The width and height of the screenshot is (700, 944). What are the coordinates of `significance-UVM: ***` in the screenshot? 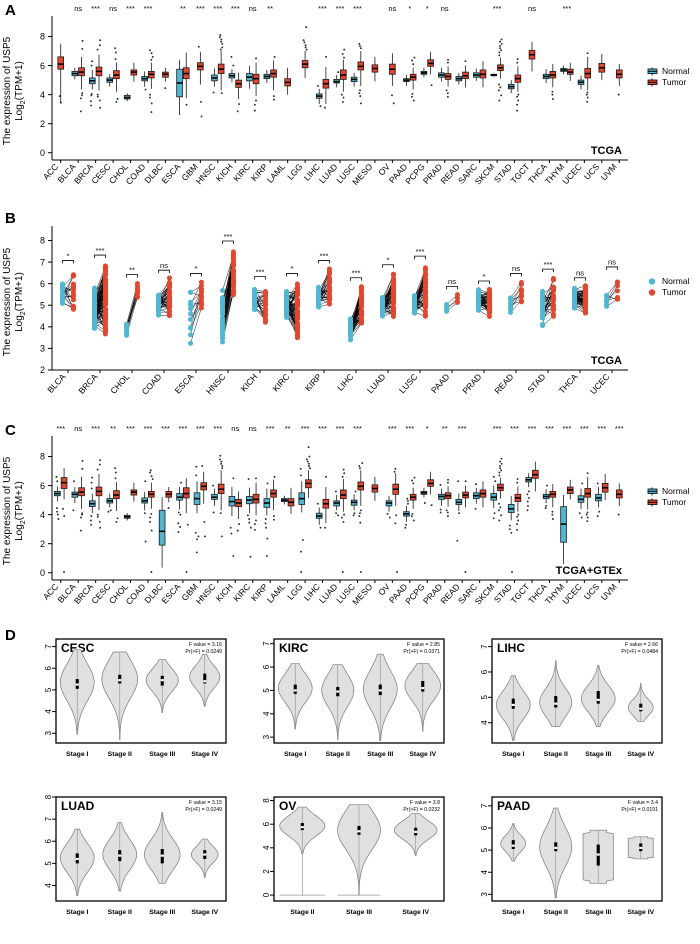 It's located at (619, 428).